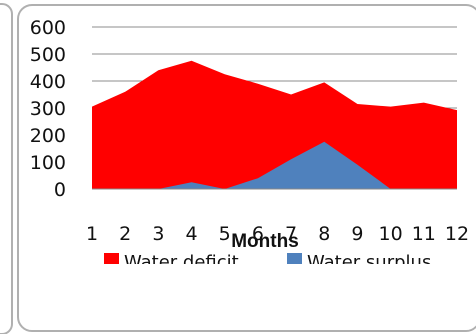  Describe the element at coordinates (158, 234) in the screenshot. I see `x-tick-label: 3` at that location.